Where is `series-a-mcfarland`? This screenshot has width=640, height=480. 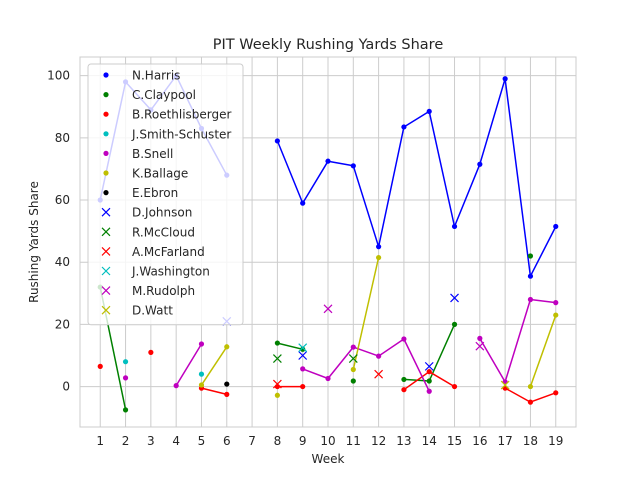 series-a-mcfarland is located at coordinates (328, 379).